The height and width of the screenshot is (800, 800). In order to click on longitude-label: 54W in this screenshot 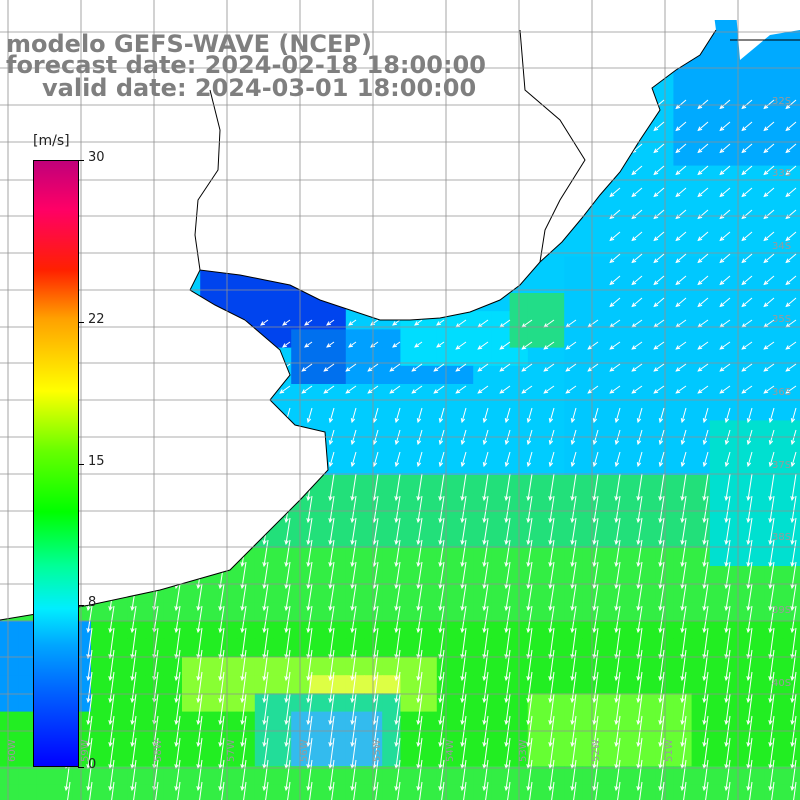, I will do `click(450, 750)`.